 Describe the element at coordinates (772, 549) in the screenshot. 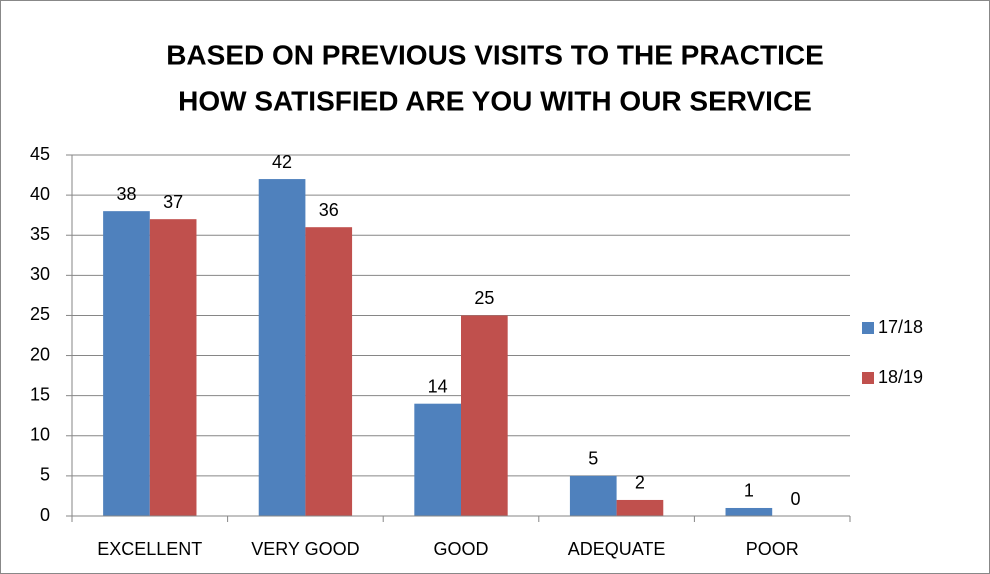

I see `x-tick-label: POOR` at that location.